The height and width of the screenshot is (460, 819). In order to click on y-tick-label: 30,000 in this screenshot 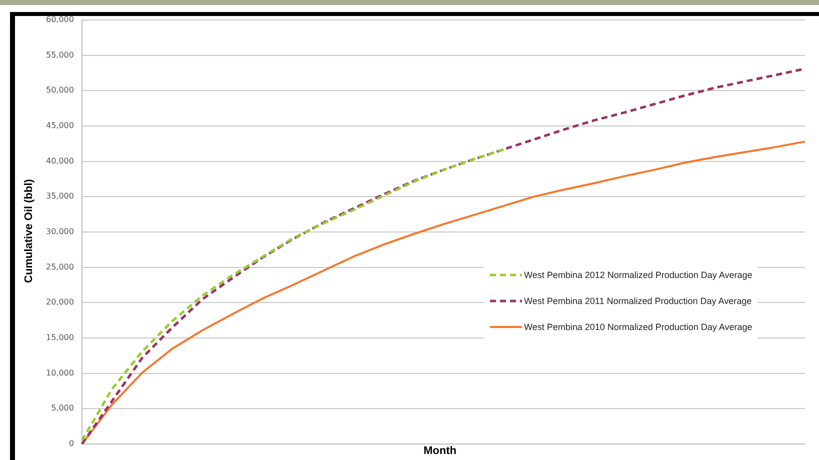, I will do `click(60, 231)`.